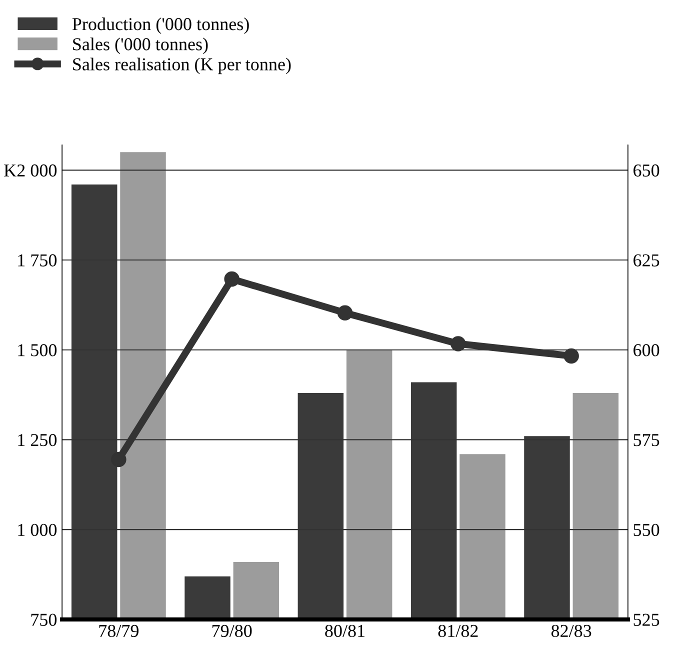 The height and width of the screenshot is (659, 690). Describe the element at coordinates (647, 260) in the screenshot. I see `y2-tick-label: 625` at that location.